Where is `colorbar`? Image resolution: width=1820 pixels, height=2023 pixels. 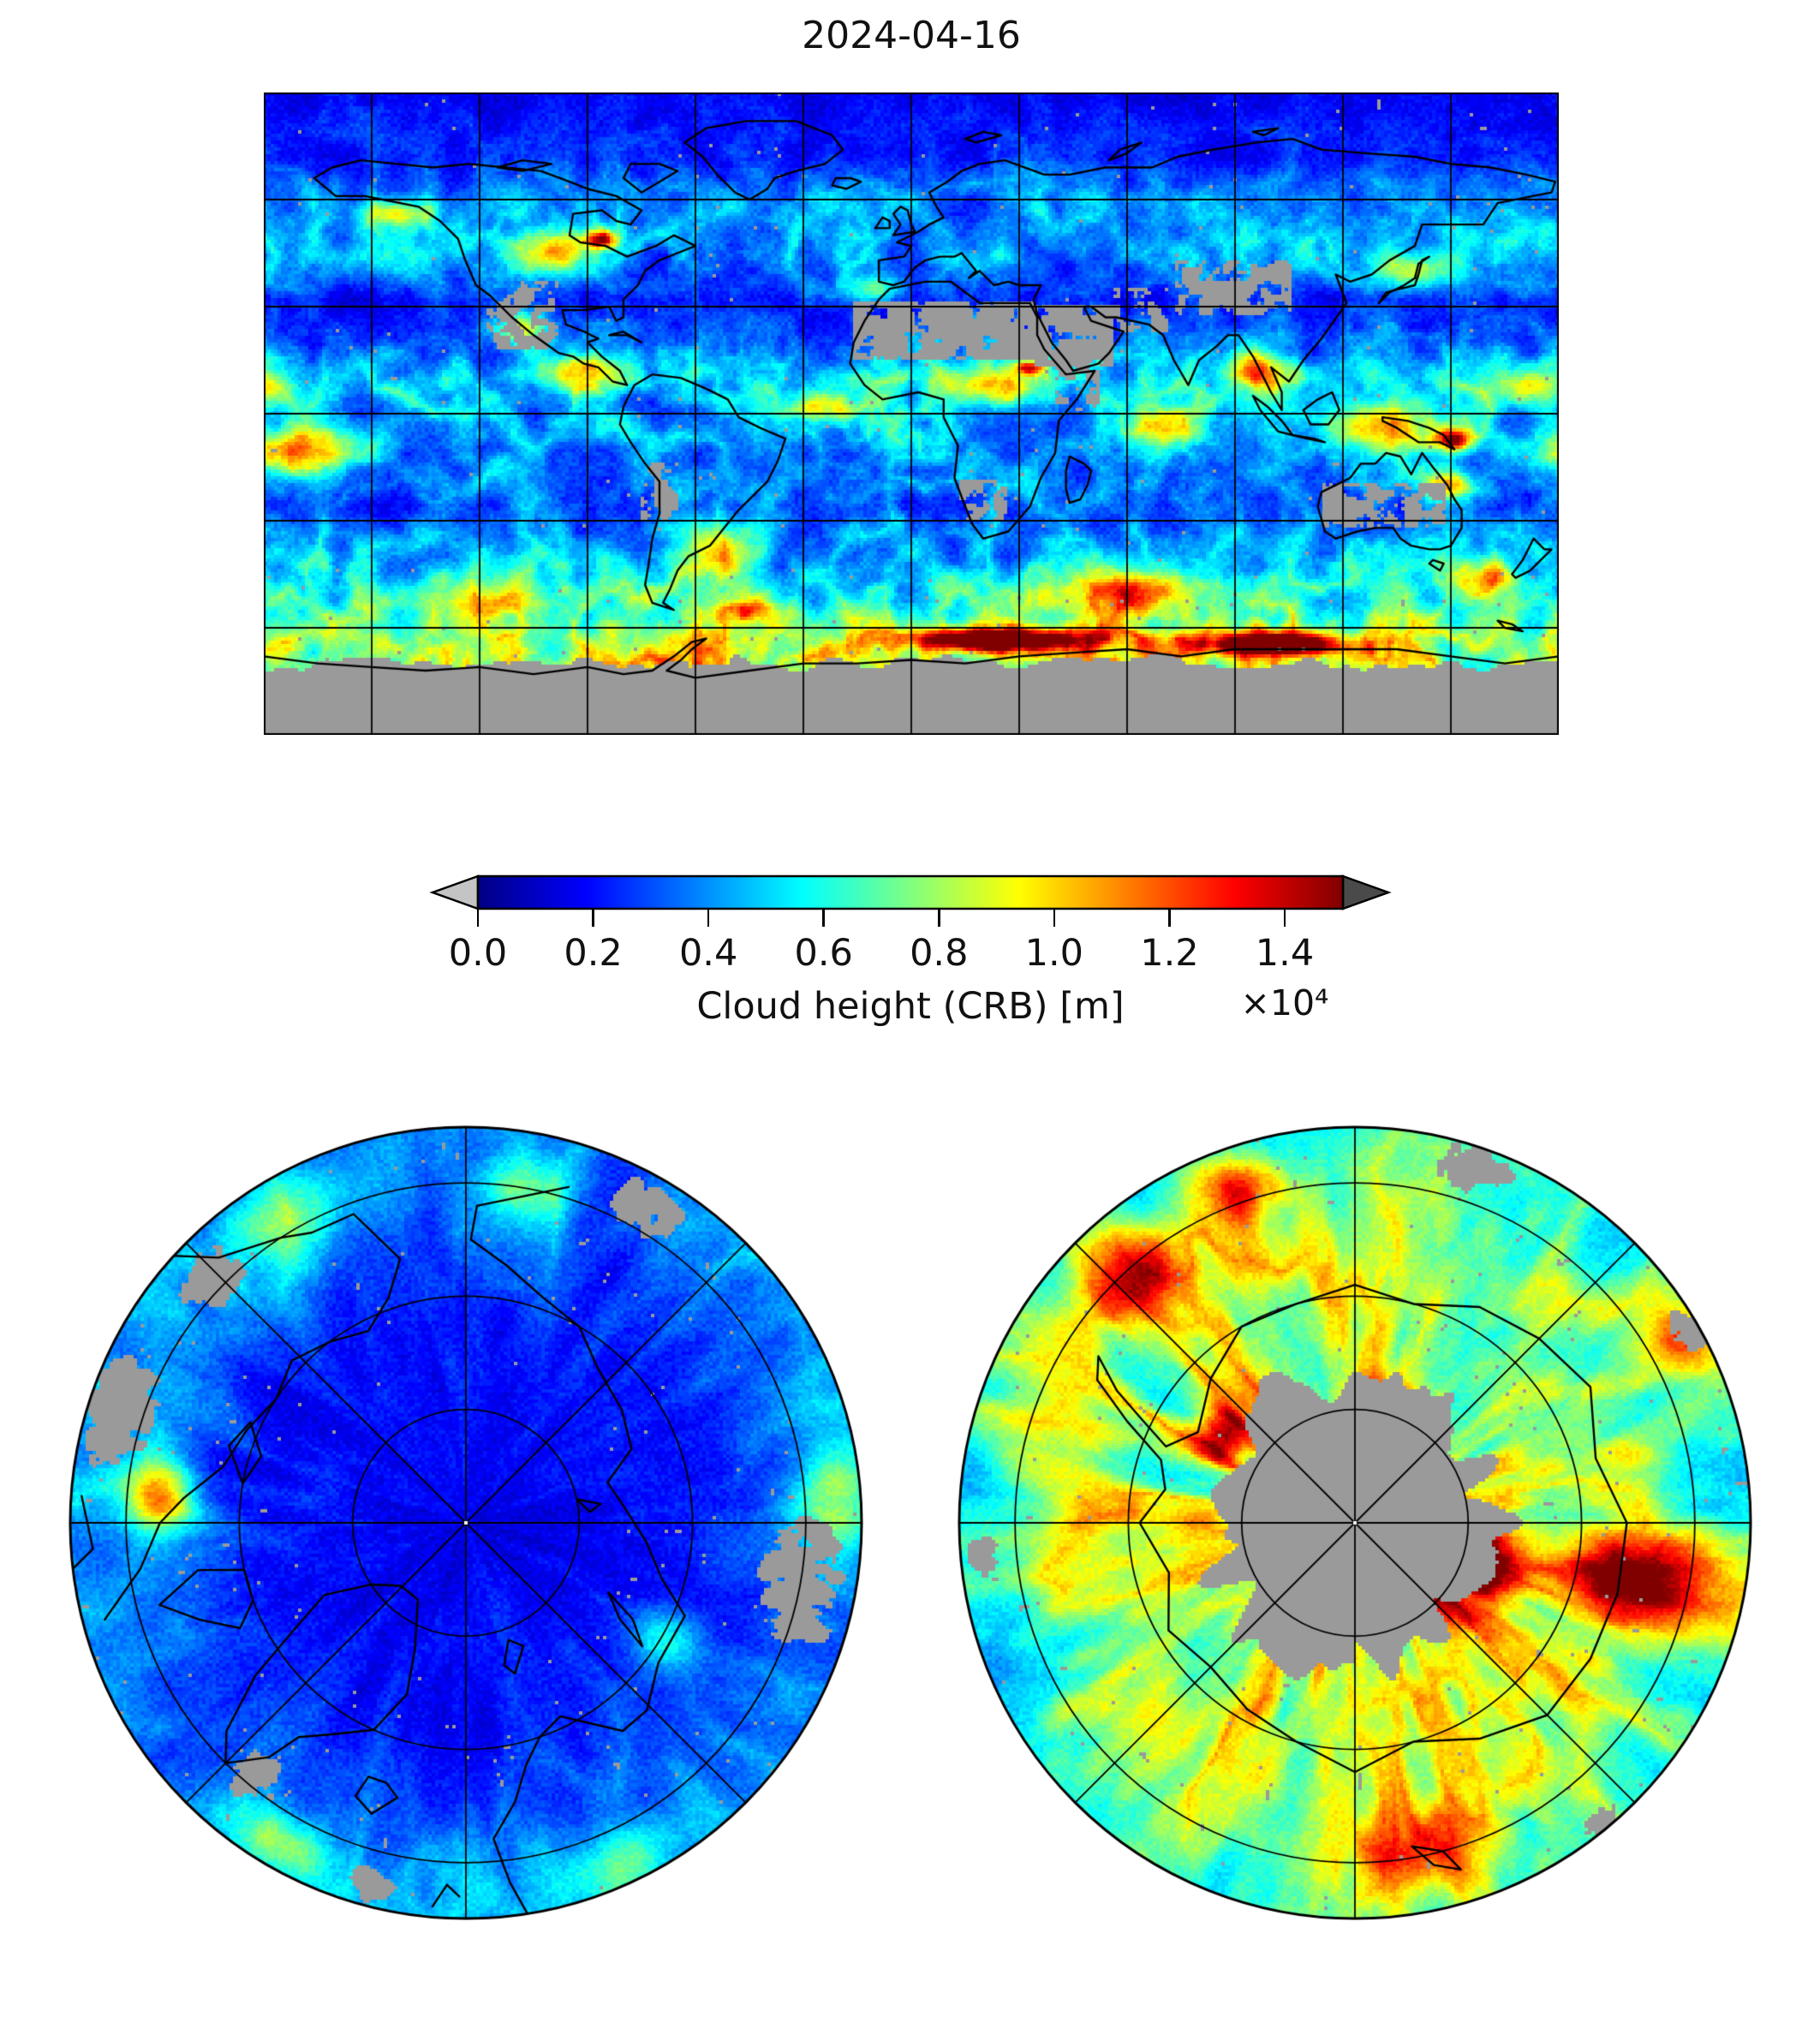
colorbar is located at coordinates (911, 892).